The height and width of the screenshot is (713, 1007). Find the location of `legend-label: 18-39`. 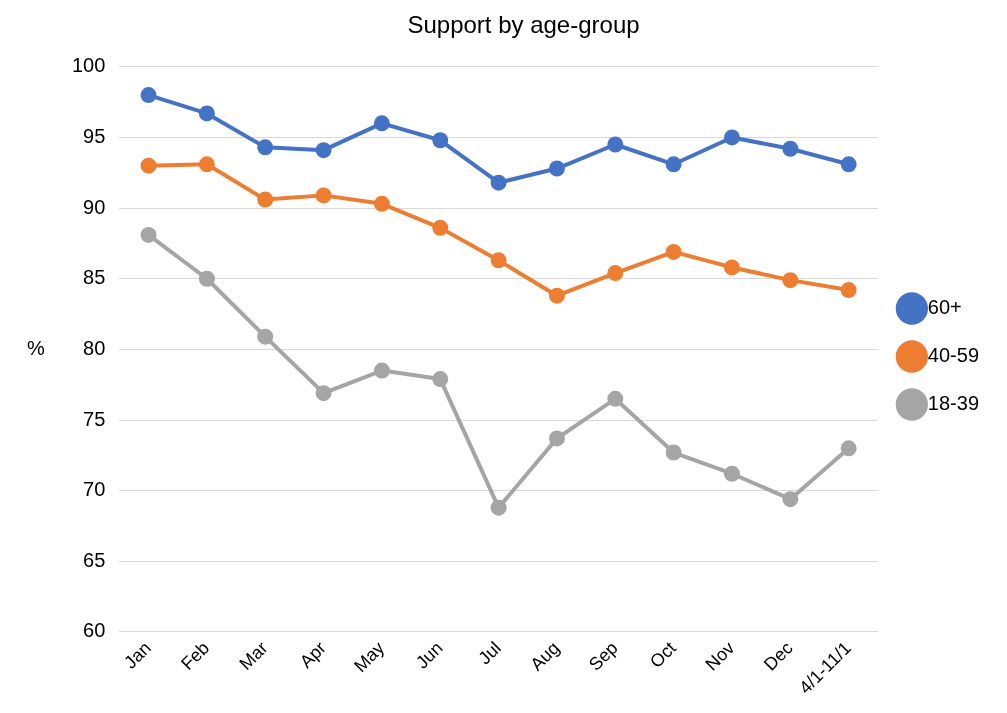

legend-label: 18-39 is located at coordinates (953, 403).